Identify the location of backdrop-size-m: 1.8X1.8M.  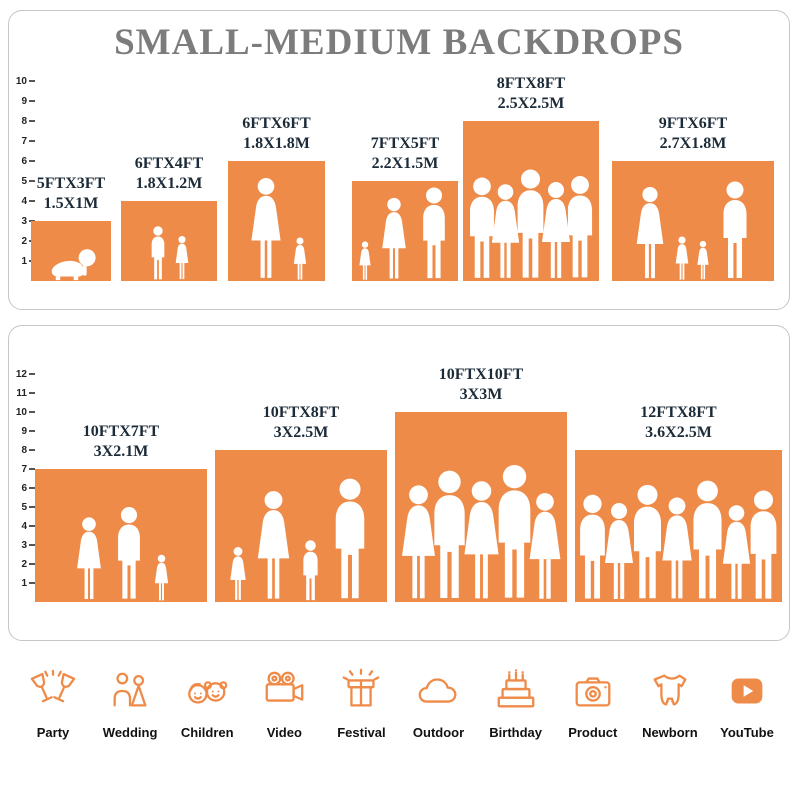
(276, 143).